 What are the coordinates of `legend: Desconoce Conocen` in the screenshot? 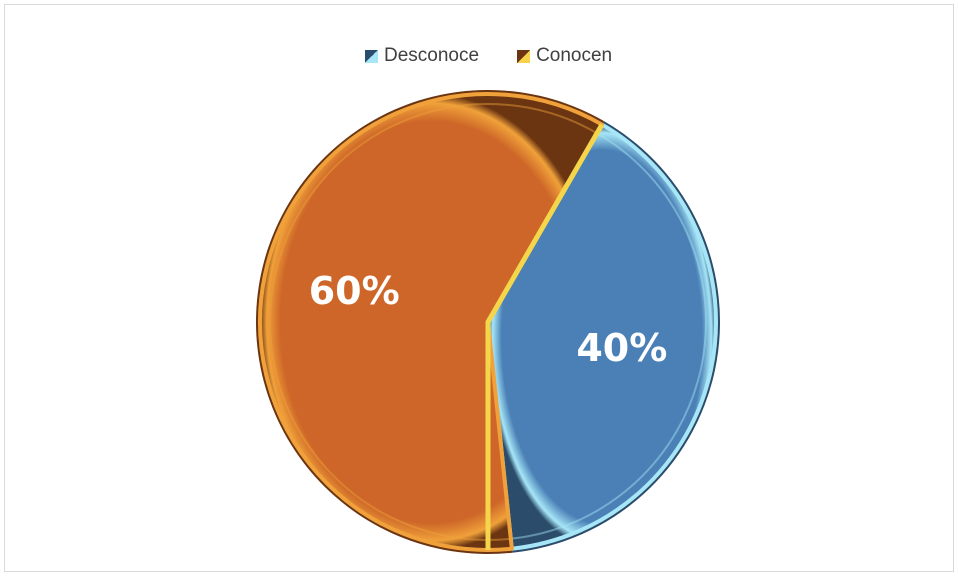 It's located at (479, 56).